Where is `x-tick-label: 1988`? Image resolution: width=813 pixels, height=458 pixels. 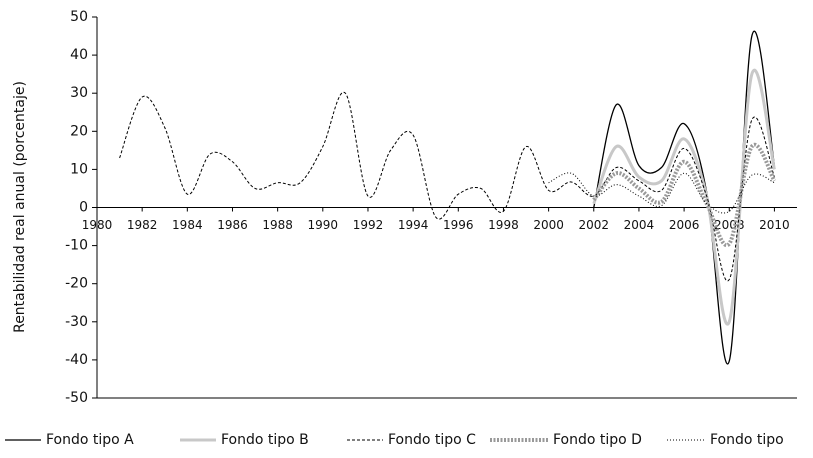
x-tick-label: 1988 is located at coordinates (277, 225).